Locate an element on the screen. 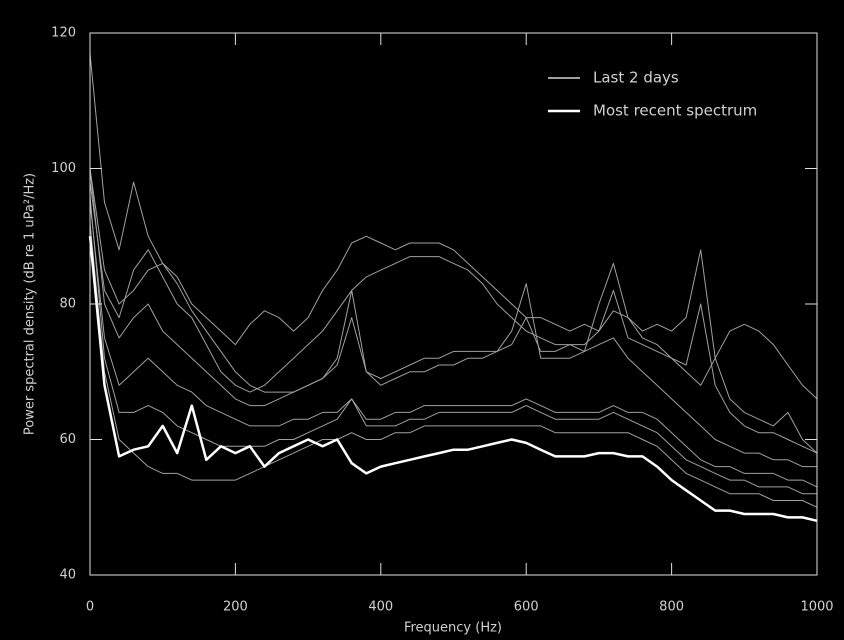 The image size is (844, 640). y-tick-label: 120 is located at coordinates (63, 33).